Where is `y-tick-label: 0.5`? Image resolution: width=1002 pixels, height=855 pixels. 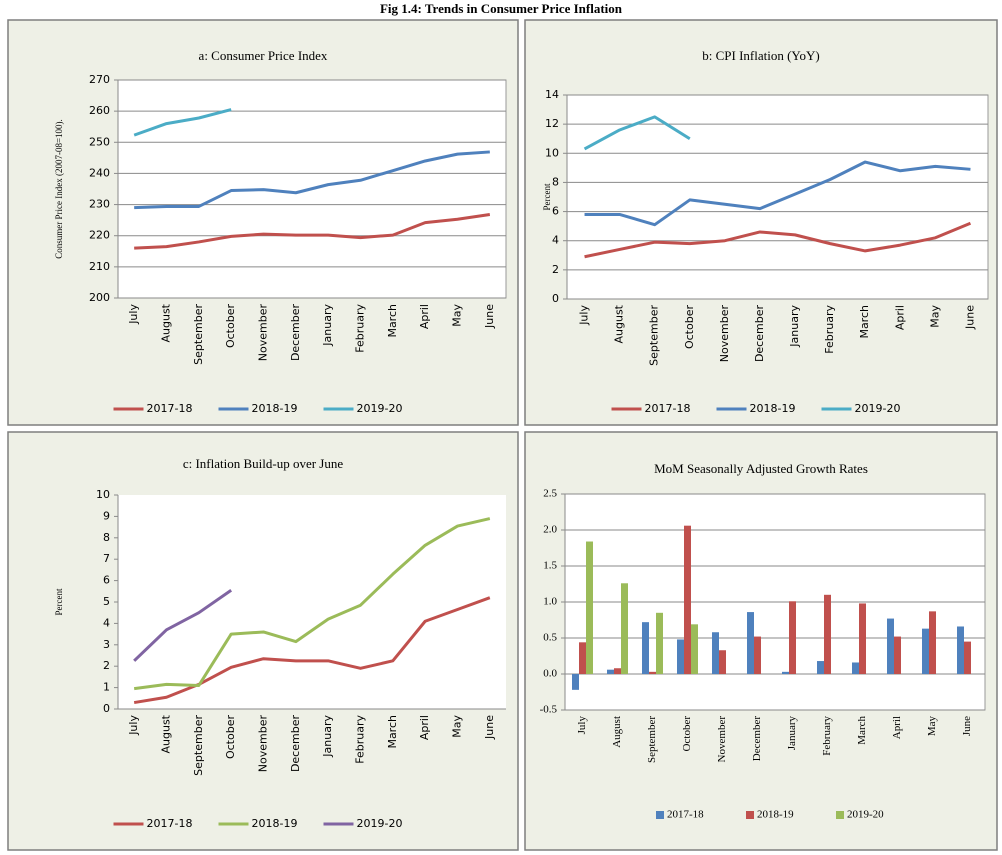 y-tick-label: 0.5 is located at coordinates (550, 638).